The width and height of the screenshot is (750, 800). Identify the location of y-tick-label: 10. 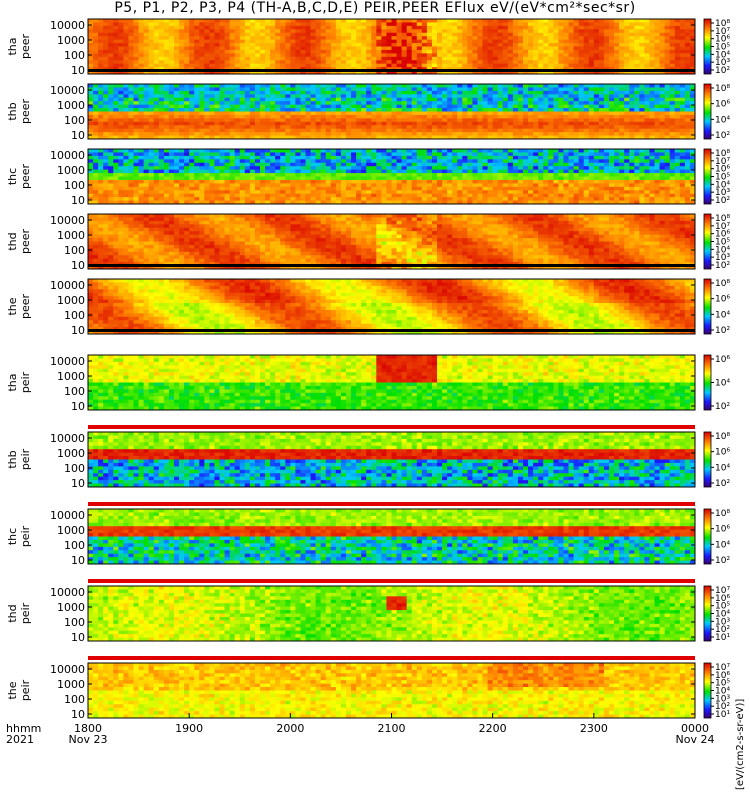
(78, 135).